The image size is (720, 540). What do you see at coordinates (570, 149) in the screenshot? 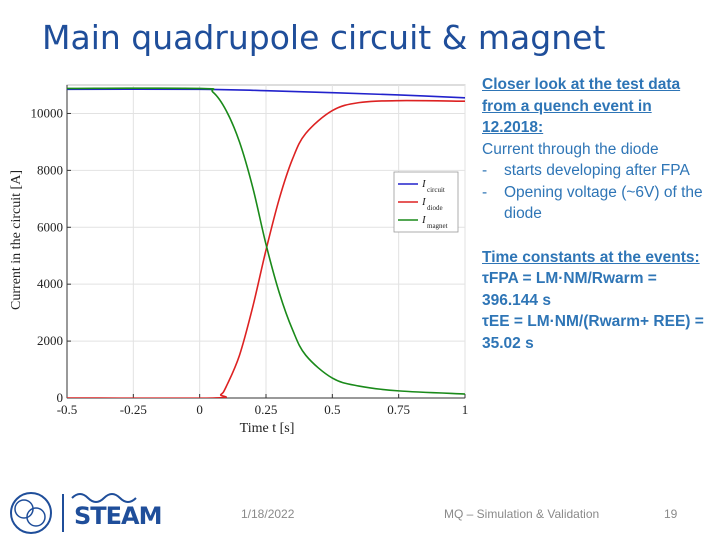
I see `notes-diode-line: Current through the diode` at bounding box center [570, 149].